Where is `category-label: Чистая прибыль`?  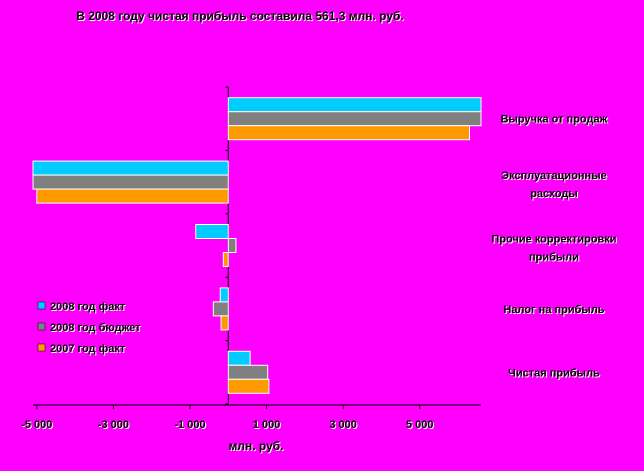
category-label: Чистая прибыль is located at coordinates (554, 373).